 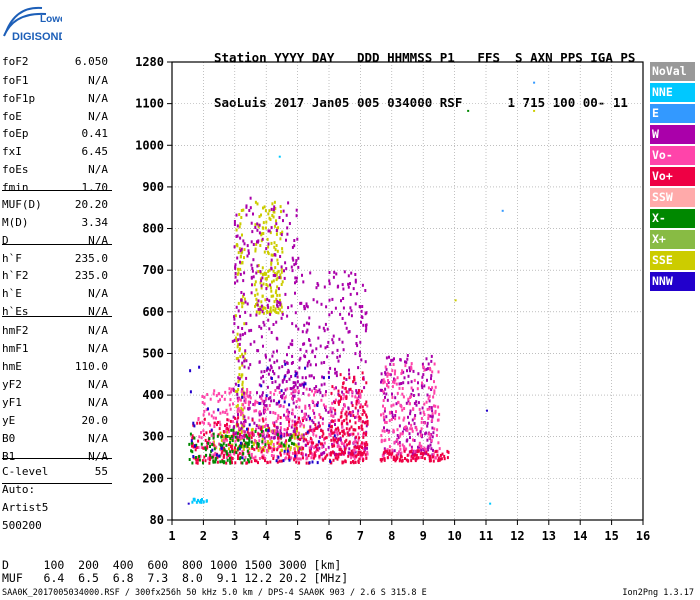 What do you see at coordinates (153, 478) in the screenshot?
I see `y-tick-label: 200` at bounding box center [153, 478].